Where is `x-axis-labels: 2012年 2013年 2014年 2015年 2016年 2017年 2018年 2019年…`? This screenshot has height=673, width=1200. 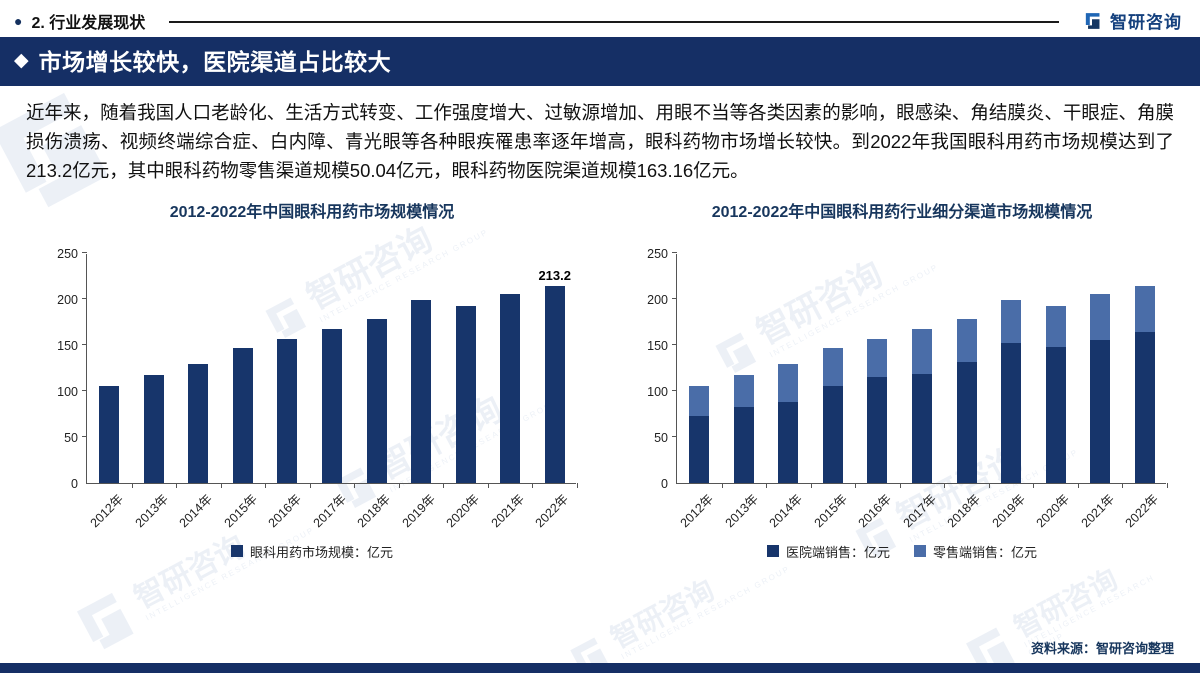
x-axis-labels: 2012年 2013年 2014年 2015年 2016年 2017年 2018年 2019年… is located at coordinates (902, 512).